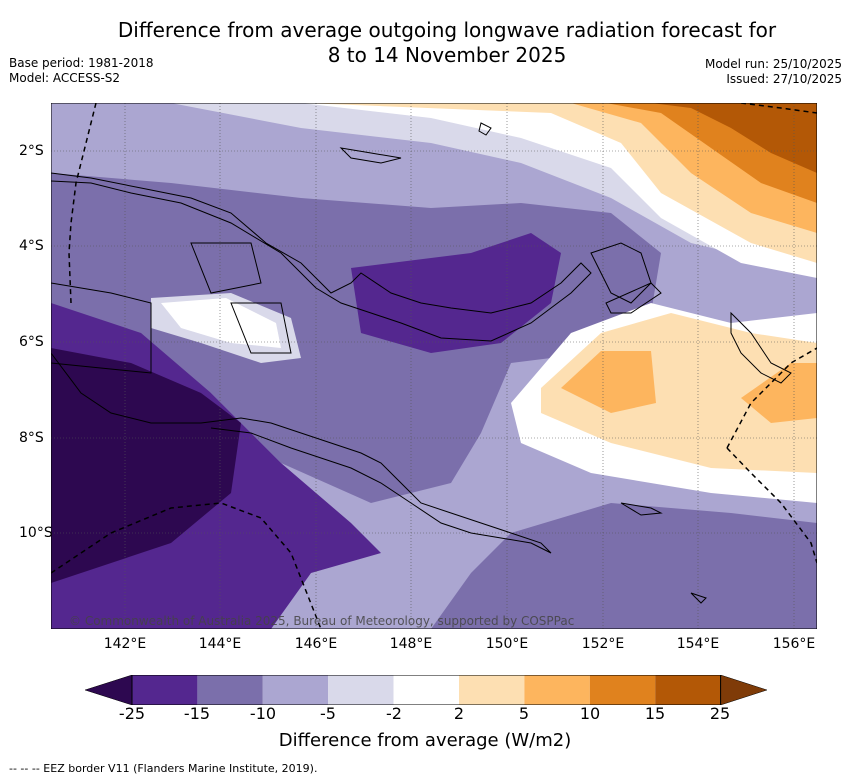 The height and width of the screenshot is (781, 850). What do you see at coordinates (459, 713) in the screenshot?
I see `colorbar-label-2: 2` at bounding box center [459, 713].